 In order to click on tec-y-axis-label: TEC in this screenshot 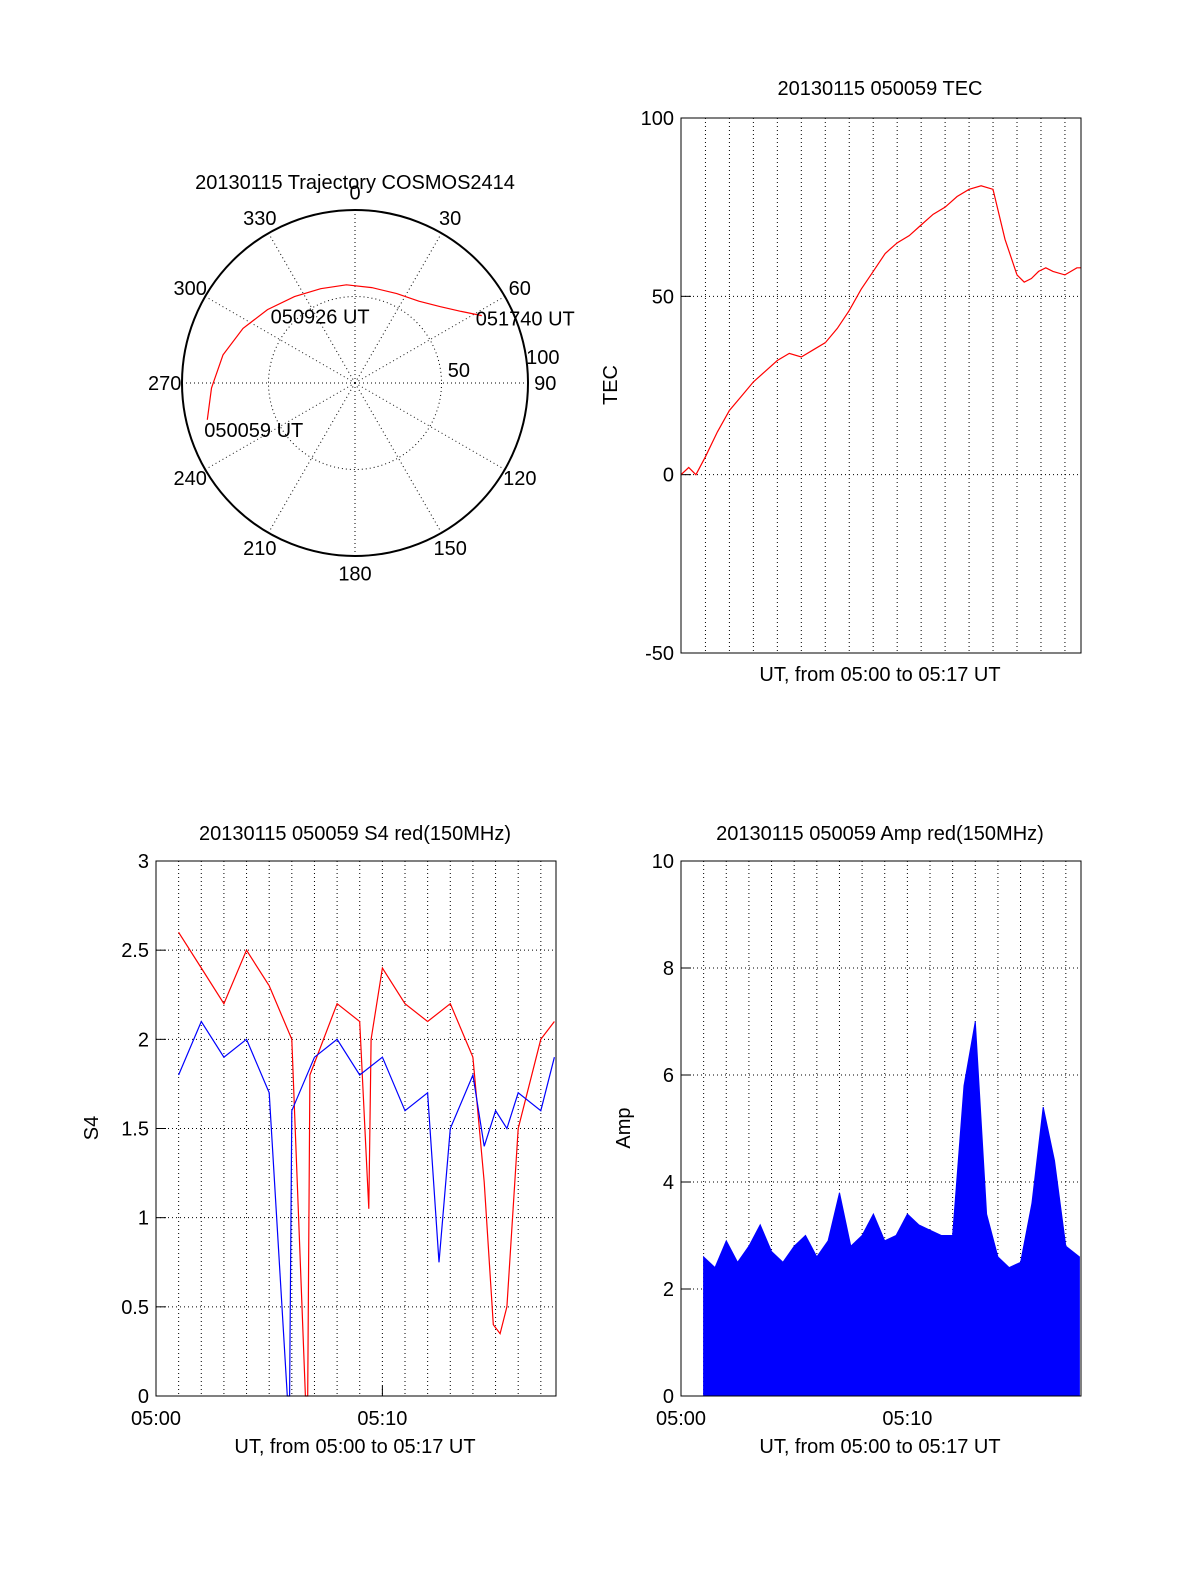, I will do `click(611, 385)`.